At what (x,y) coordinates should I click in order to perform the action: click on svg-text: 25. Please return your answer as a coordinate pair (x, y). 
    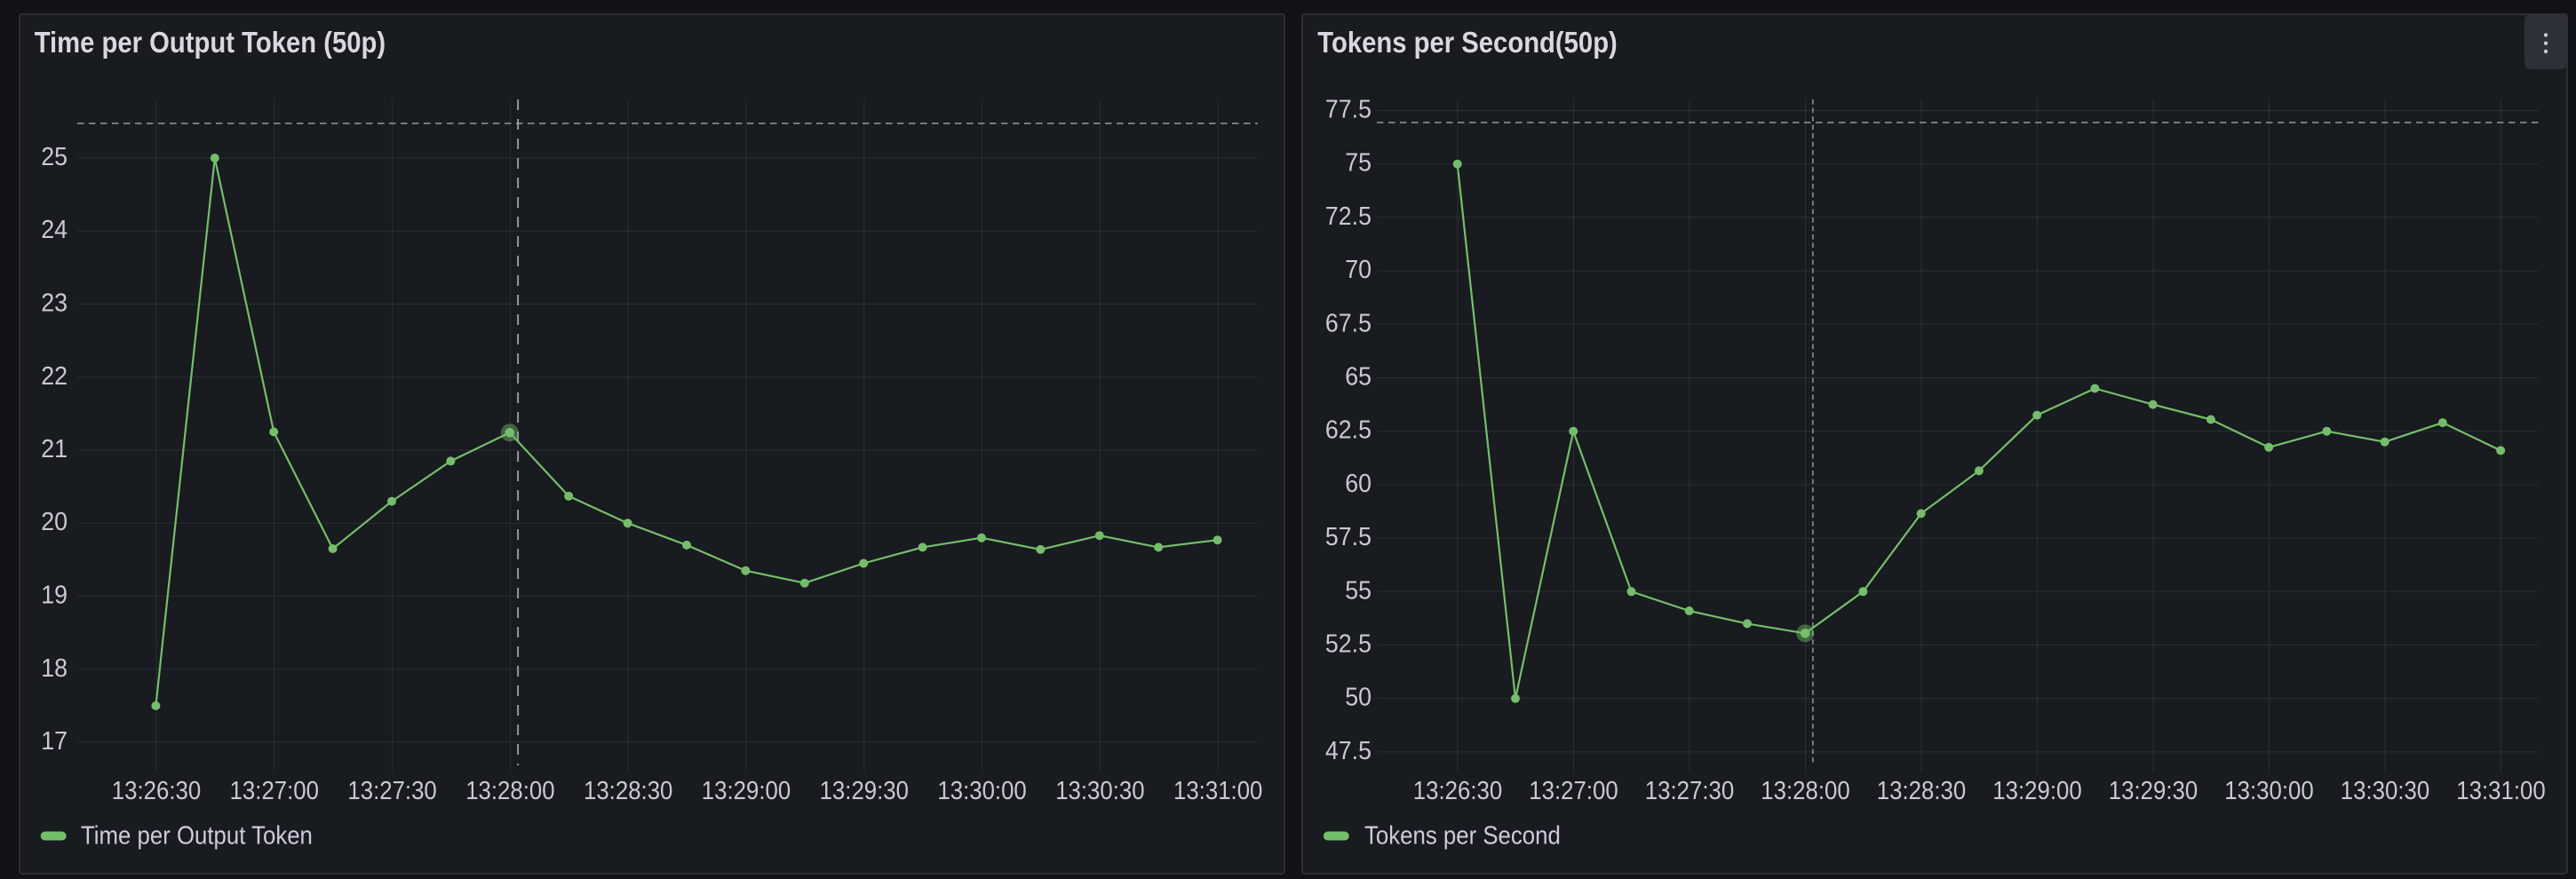
    Looking at the image, I should click on (54, 157).